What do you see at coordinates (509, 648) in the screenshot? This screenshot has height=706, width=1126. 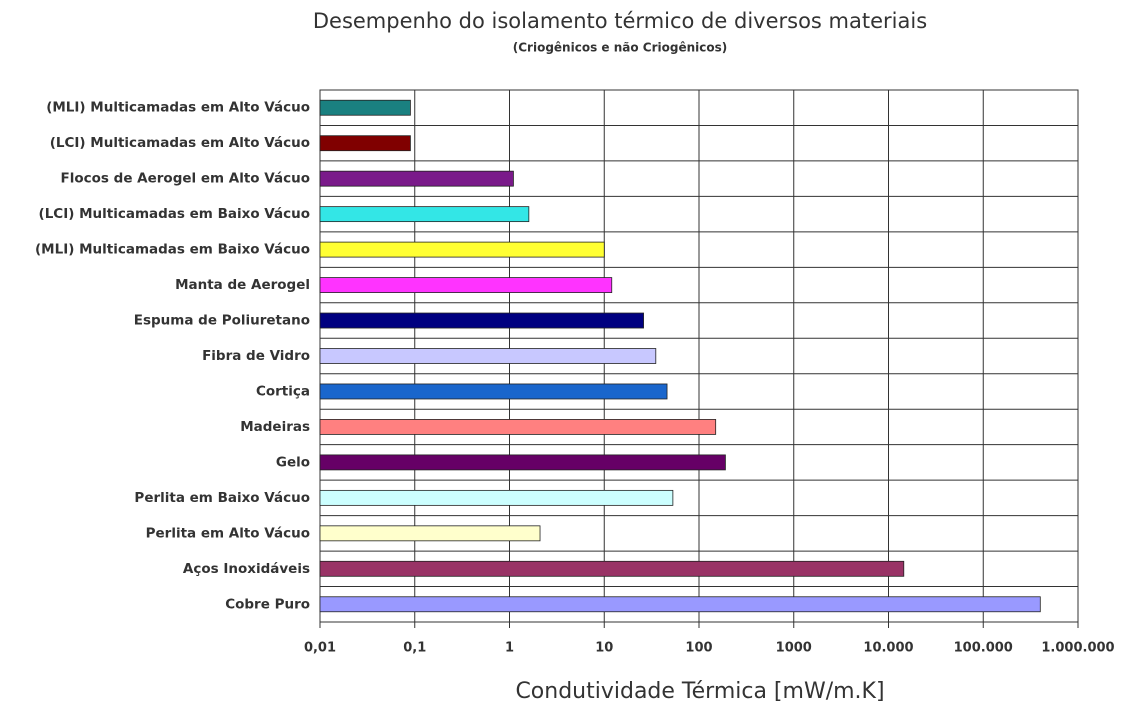 I see `x-tick-label: 1` at bounding box center [509, 648].